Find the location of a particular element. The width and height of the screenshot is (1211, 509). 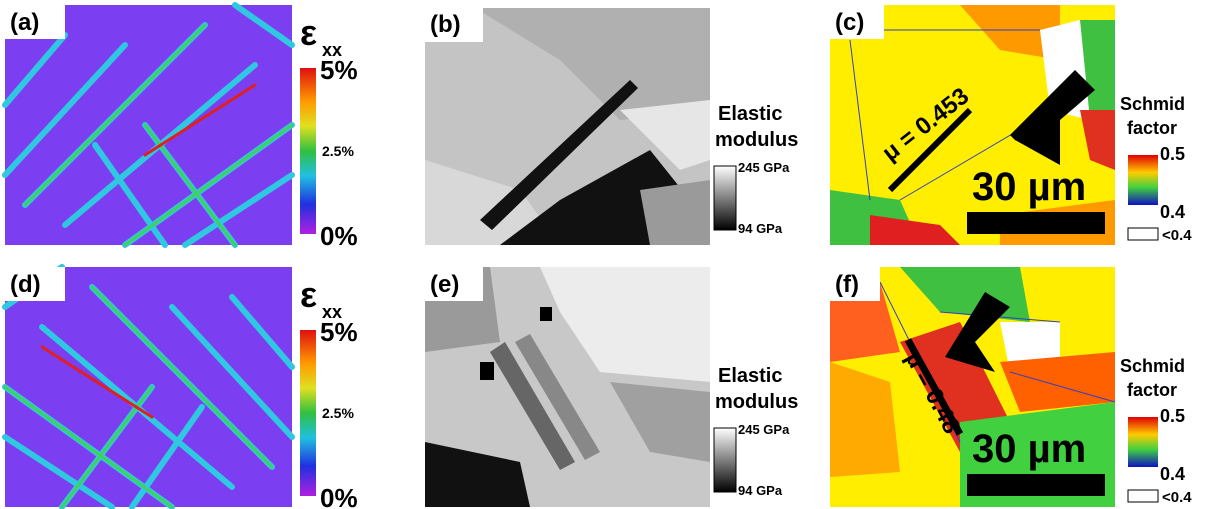

panel-label: (b) is located at coordinates (445, 24).